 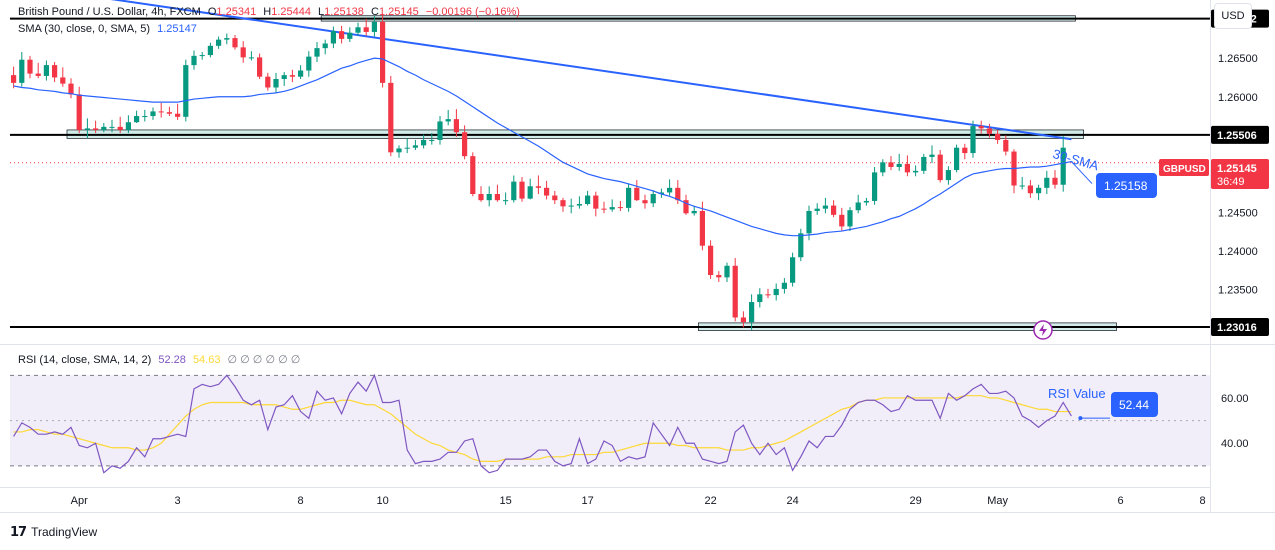 I want to click on rsi-tick-1: 40.00, so click(x=1235, y=444).